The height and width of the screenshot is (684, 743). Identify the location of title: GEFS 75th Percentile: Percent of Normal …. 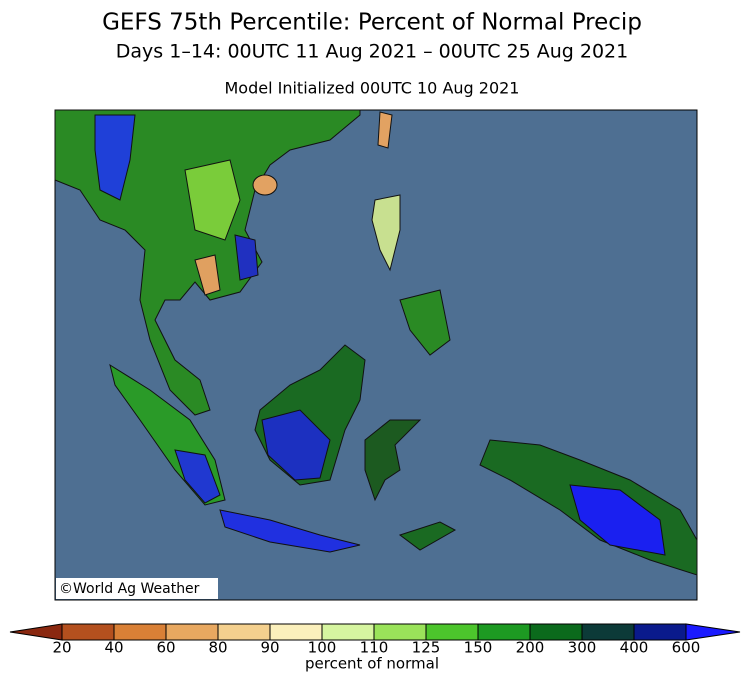
(372, 23).